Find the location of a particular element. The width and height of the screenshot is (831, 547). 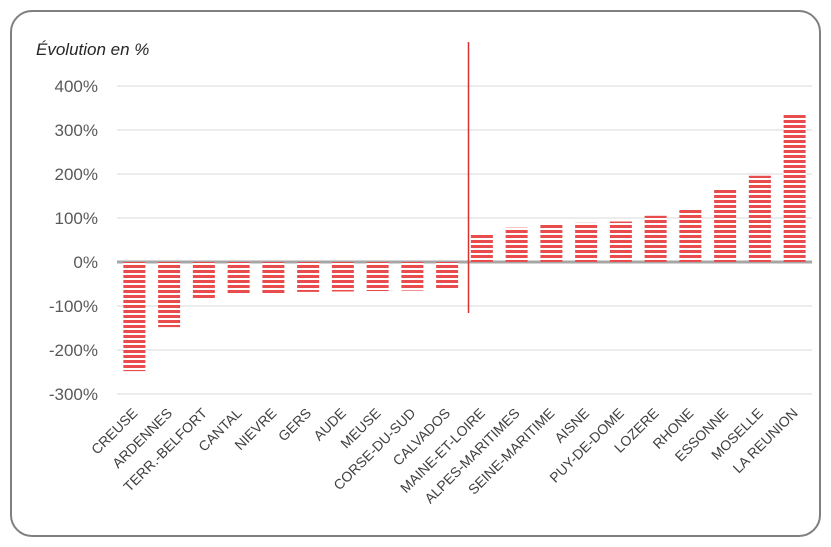

y-tick-label: -200% is located at coordinates (73, 350).